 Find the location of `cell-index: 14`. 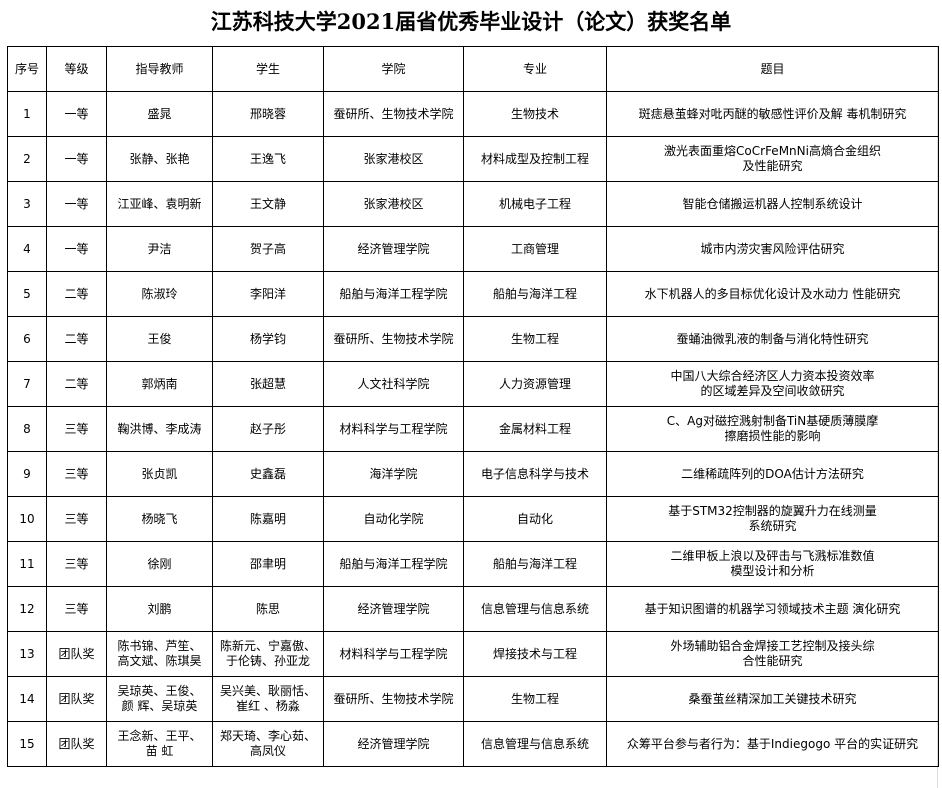

cell-index: 14 is located at coordinates (27, 699).